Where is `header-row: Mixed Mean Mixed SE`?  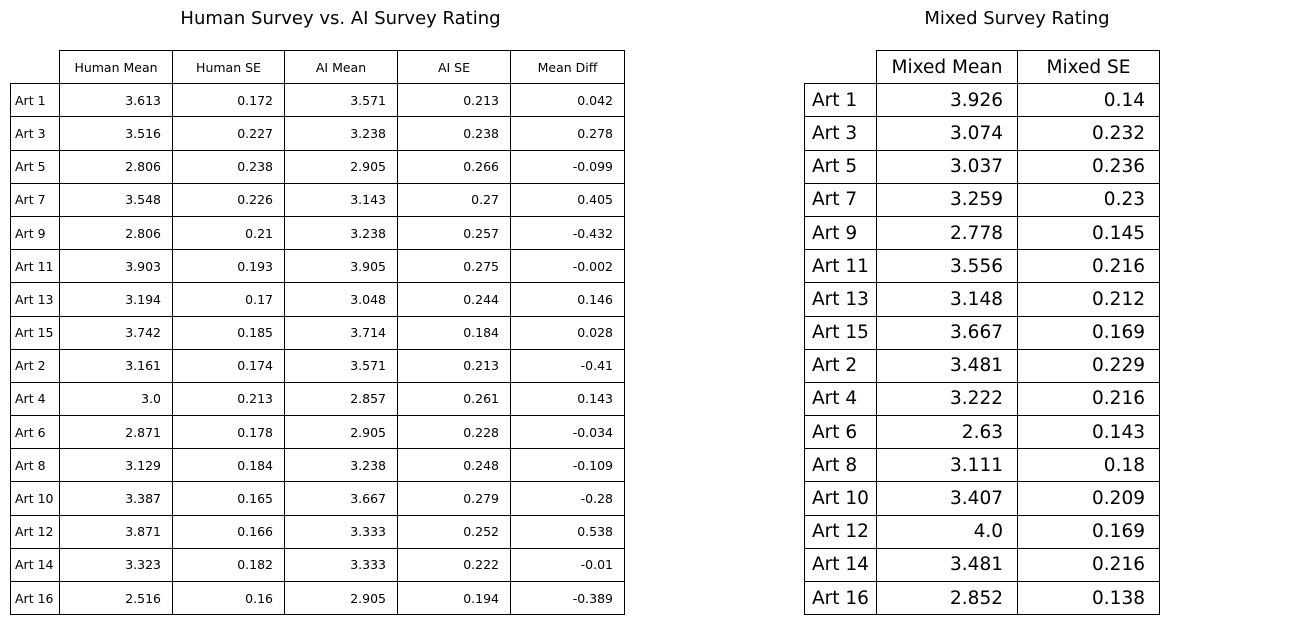
header-row: Mixed Mean Mixed SE is located at coordinates (982, 67).